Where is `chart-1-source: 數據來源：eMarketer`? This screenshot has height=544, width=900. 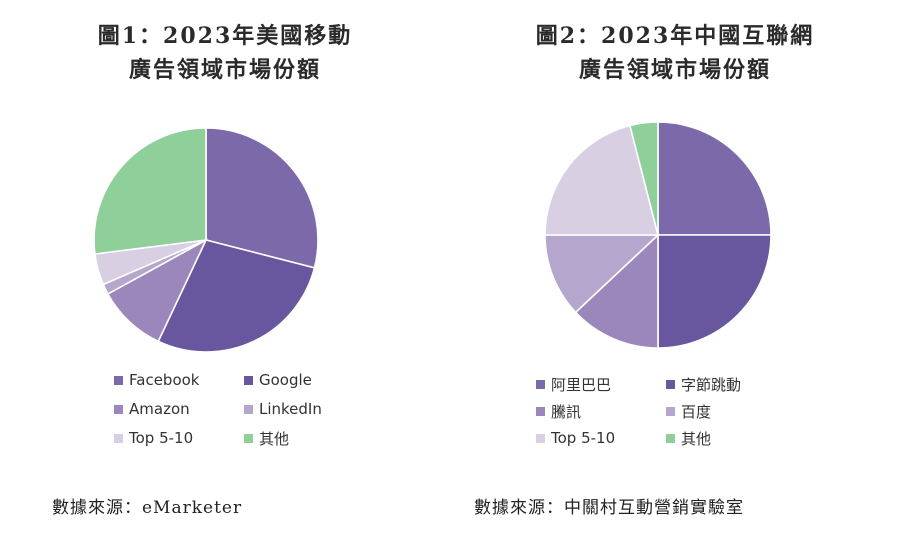 chart-1-source: 數據來源：eMarketer is located at coordinates (147, 508).